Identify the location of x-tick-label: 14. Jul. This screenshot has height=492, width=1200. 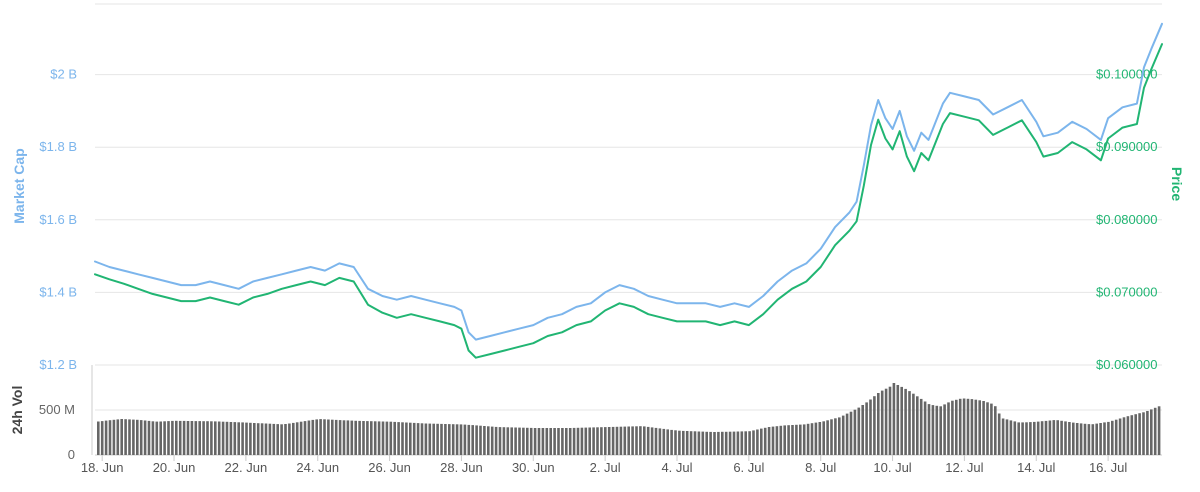
(1036, 467).